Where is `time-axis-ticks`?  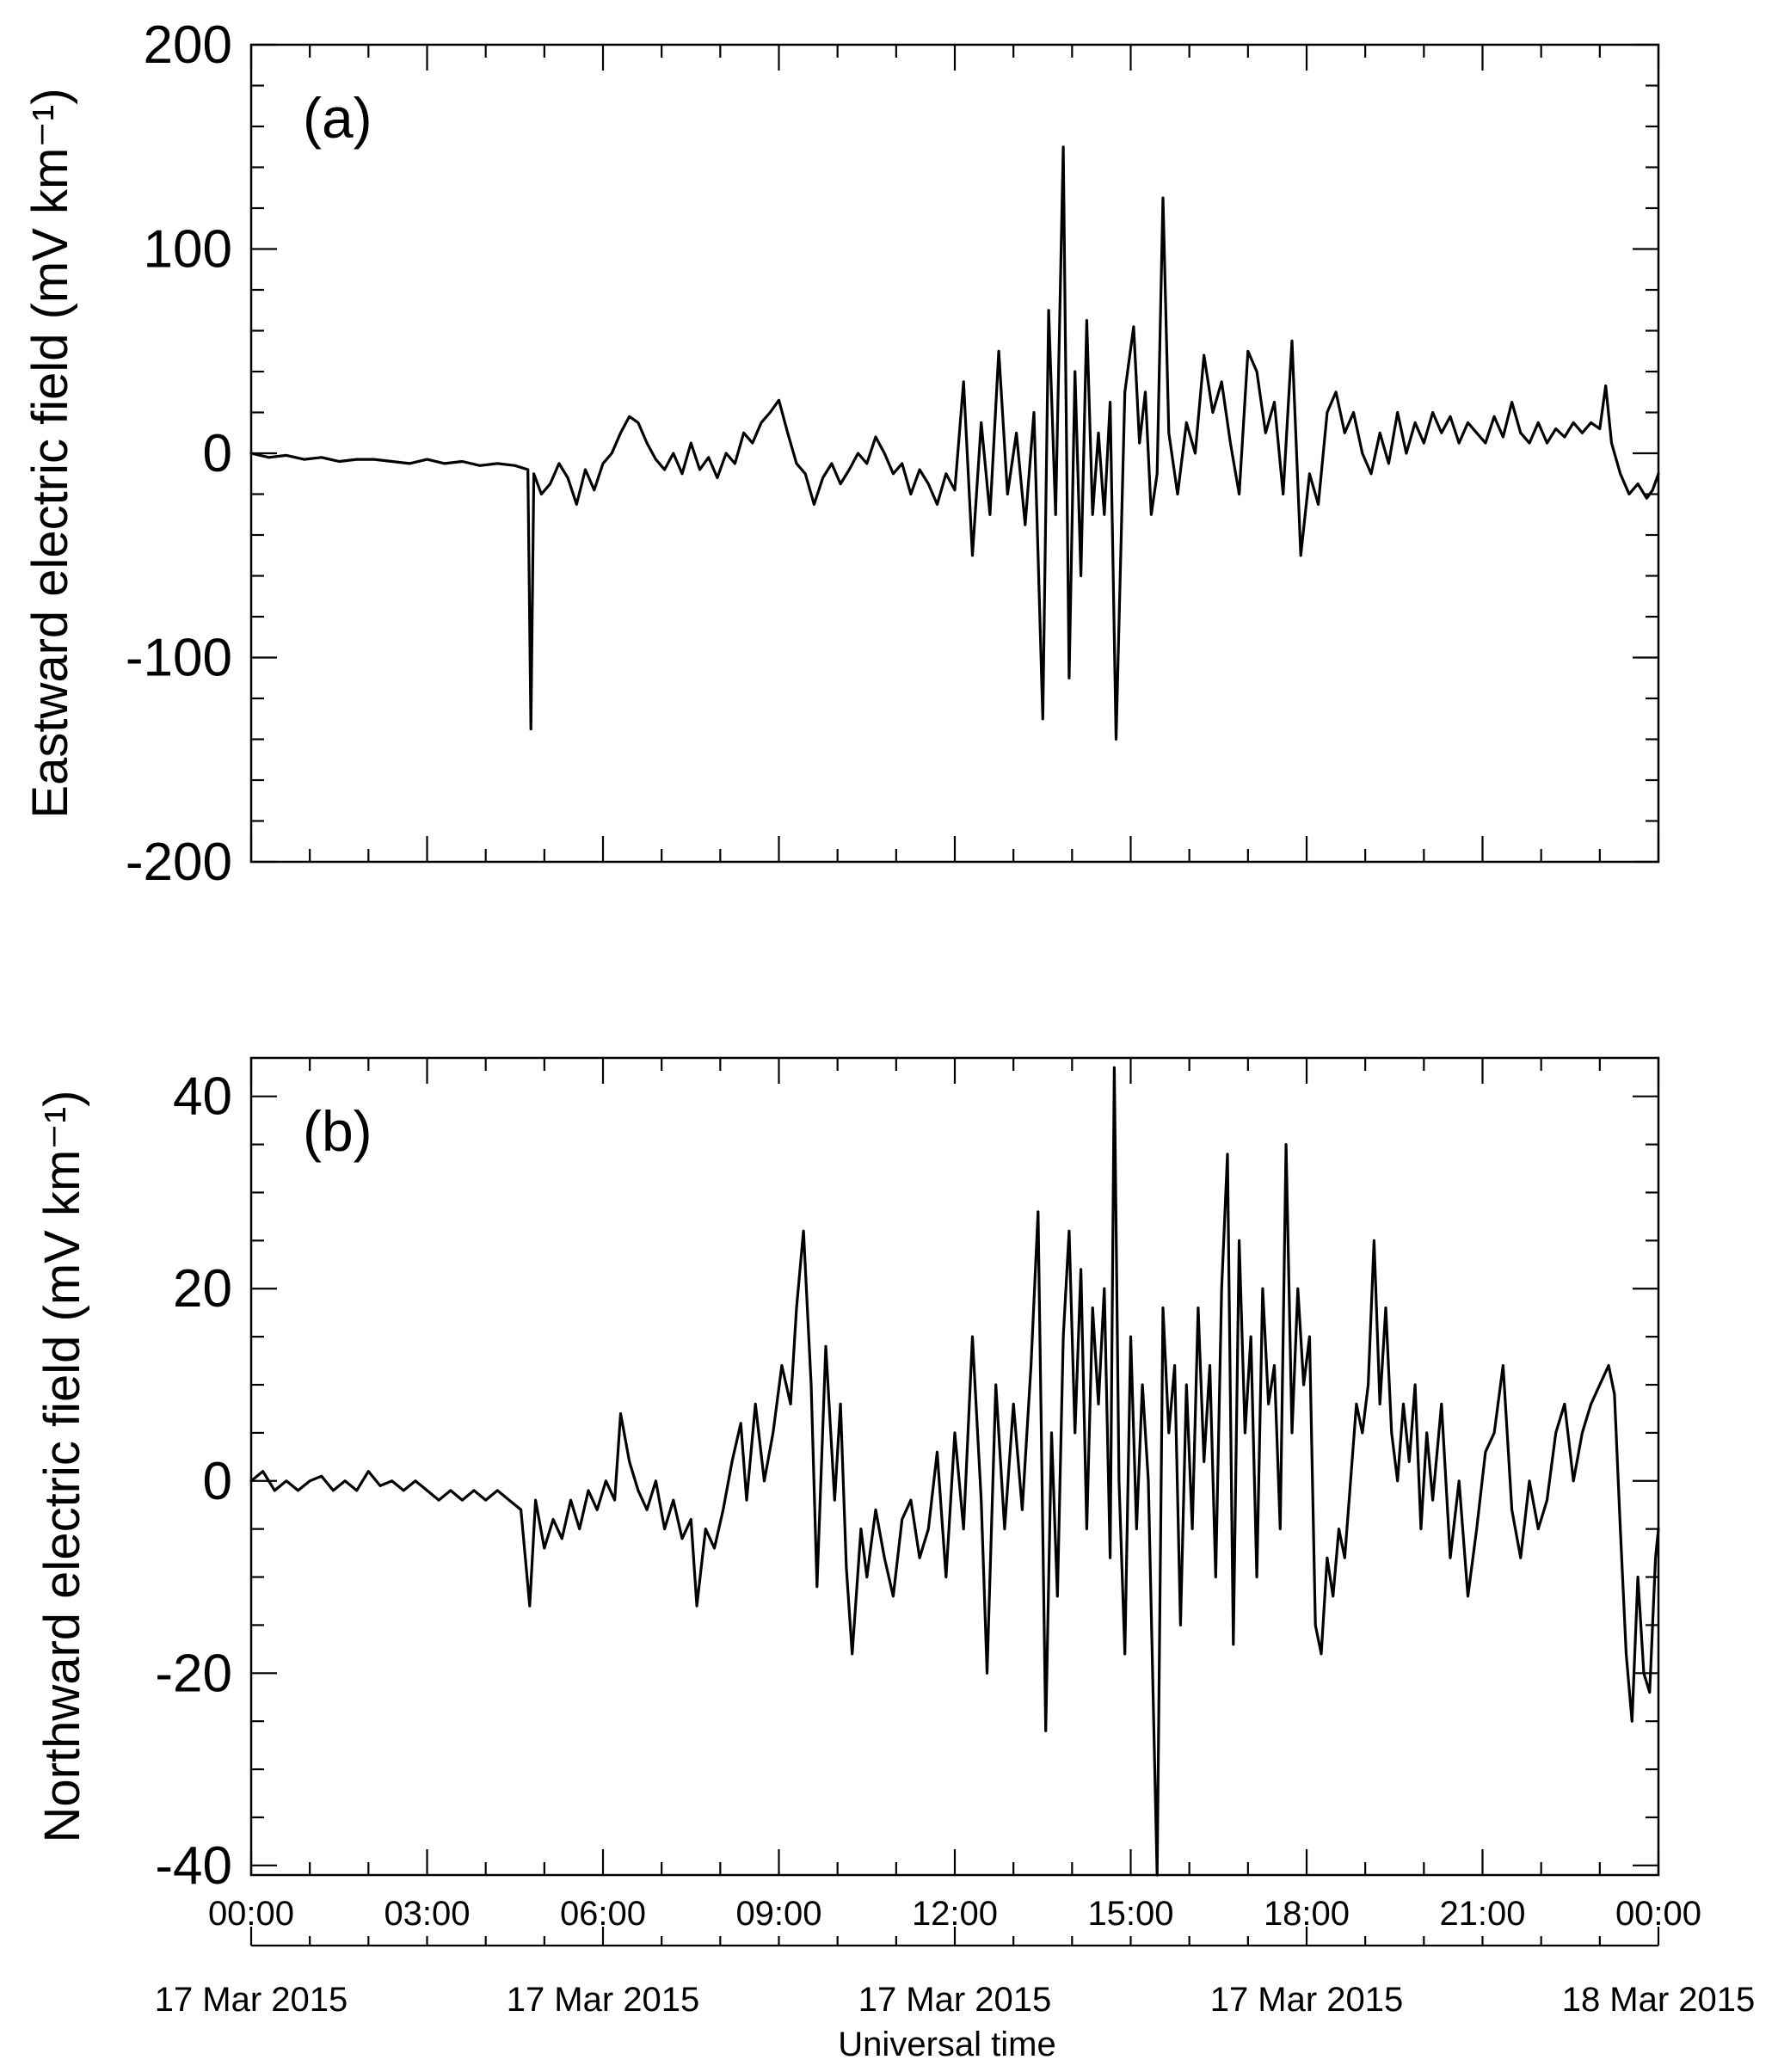 time-axis-ticks is located at coordinates (954, 1937).